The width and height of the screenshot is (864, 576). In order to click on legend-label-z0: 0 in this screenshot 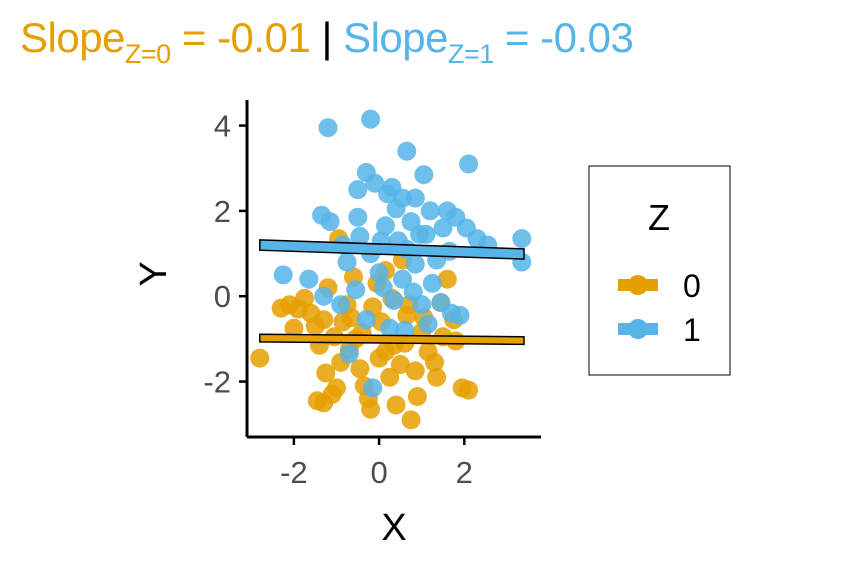, I will do `click(692, 286)`.